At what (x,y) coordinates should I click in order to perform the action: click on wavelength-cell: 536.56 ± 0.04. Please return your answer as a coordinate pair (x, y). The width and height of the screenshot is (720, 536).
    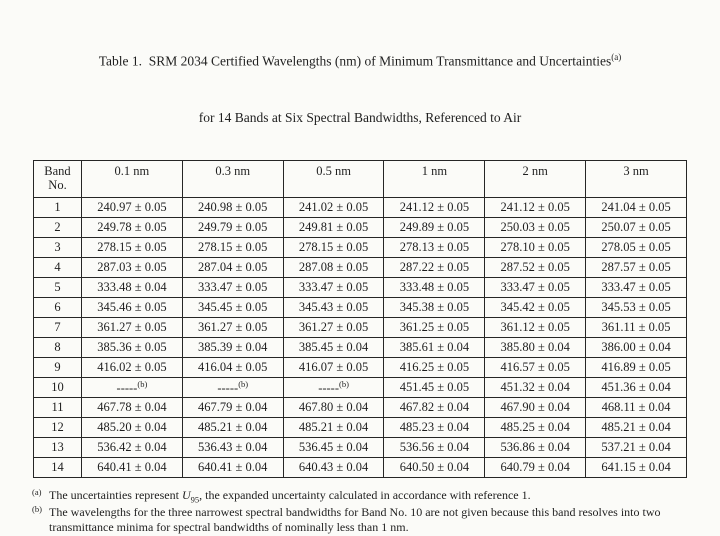
    Looking at the image, I should click on (434, 447).